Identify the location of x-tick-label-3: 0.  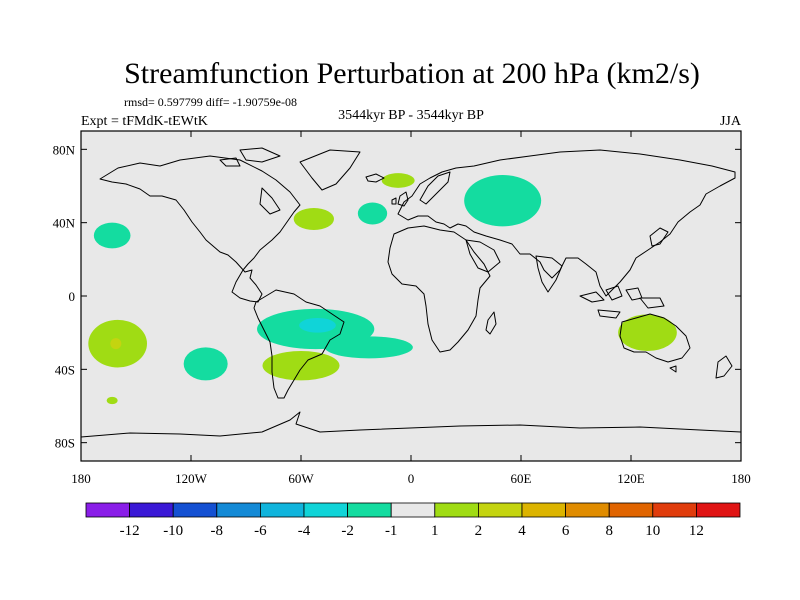
(411, 478).